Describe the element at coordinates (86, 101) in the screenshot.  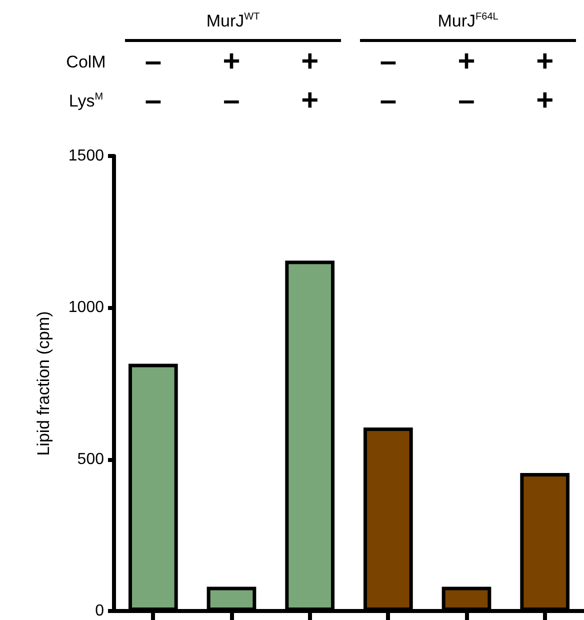
I see `text: Lys$^{M}$` at that location.